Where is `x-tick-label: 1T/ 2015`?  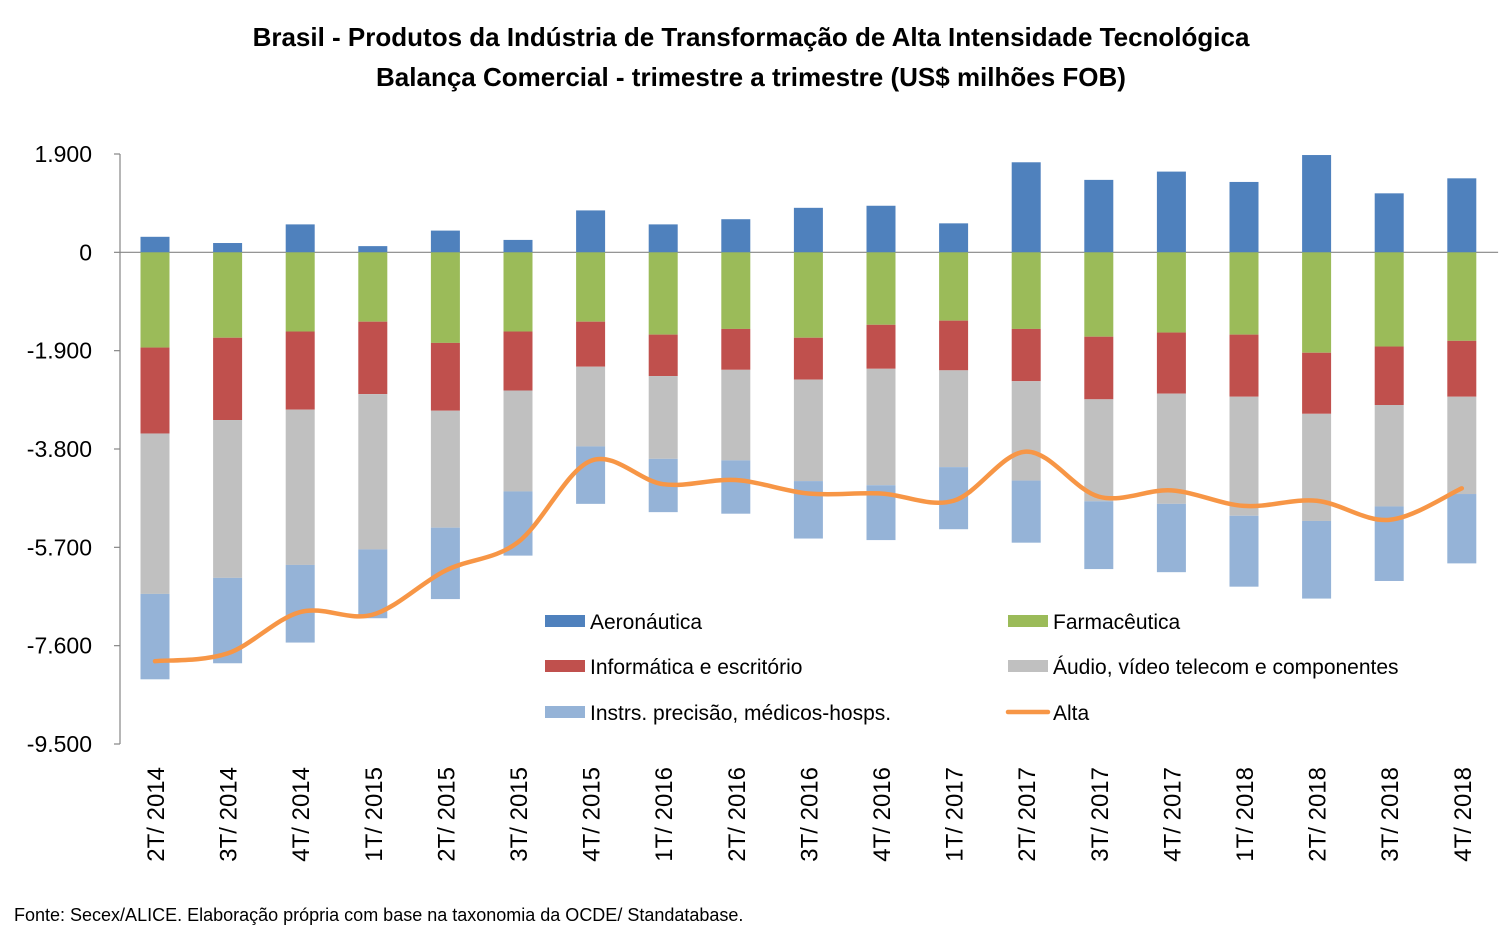
x-tick-label: 1T/ 2015 is located at coordinates (374, 814).